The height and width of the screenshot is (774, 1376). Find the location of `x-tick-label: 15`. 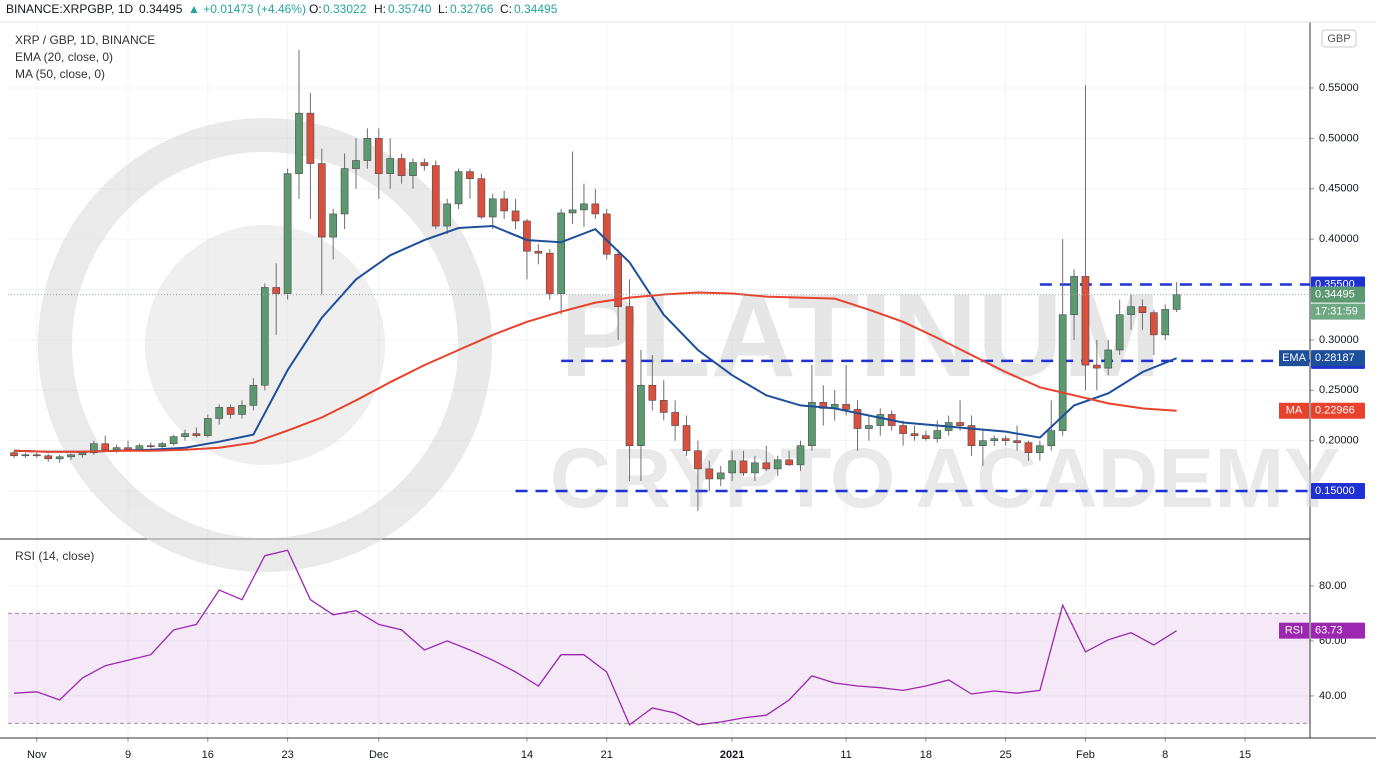

x-tick-label: 15 is located at coordinates (1245, 755).